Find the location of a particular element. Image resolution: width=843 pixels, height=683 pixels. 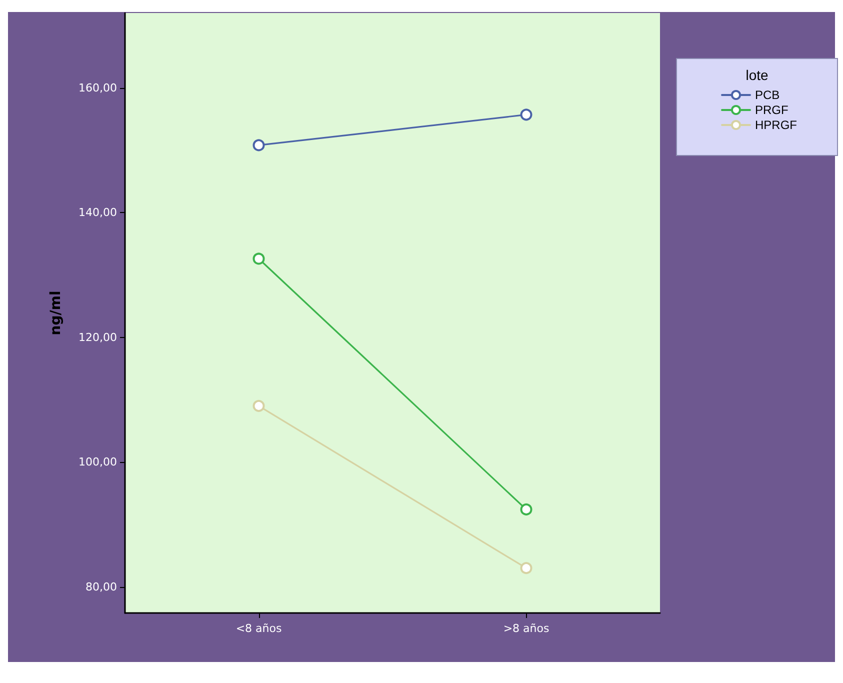

y-tick-label: 120,00 is located at coordinates (97, 337).